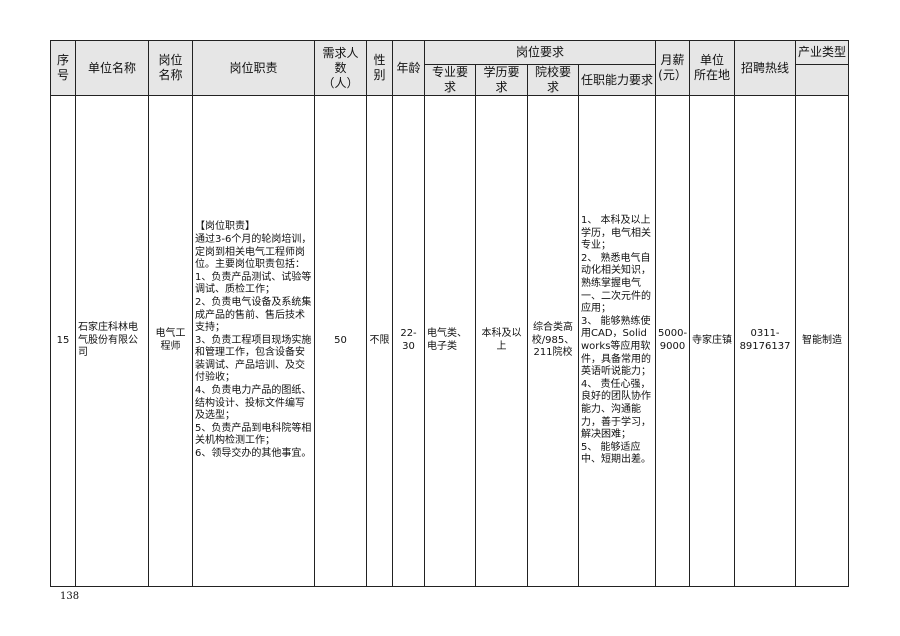  I want to click on cell-seq: 15, so click(63, 341).